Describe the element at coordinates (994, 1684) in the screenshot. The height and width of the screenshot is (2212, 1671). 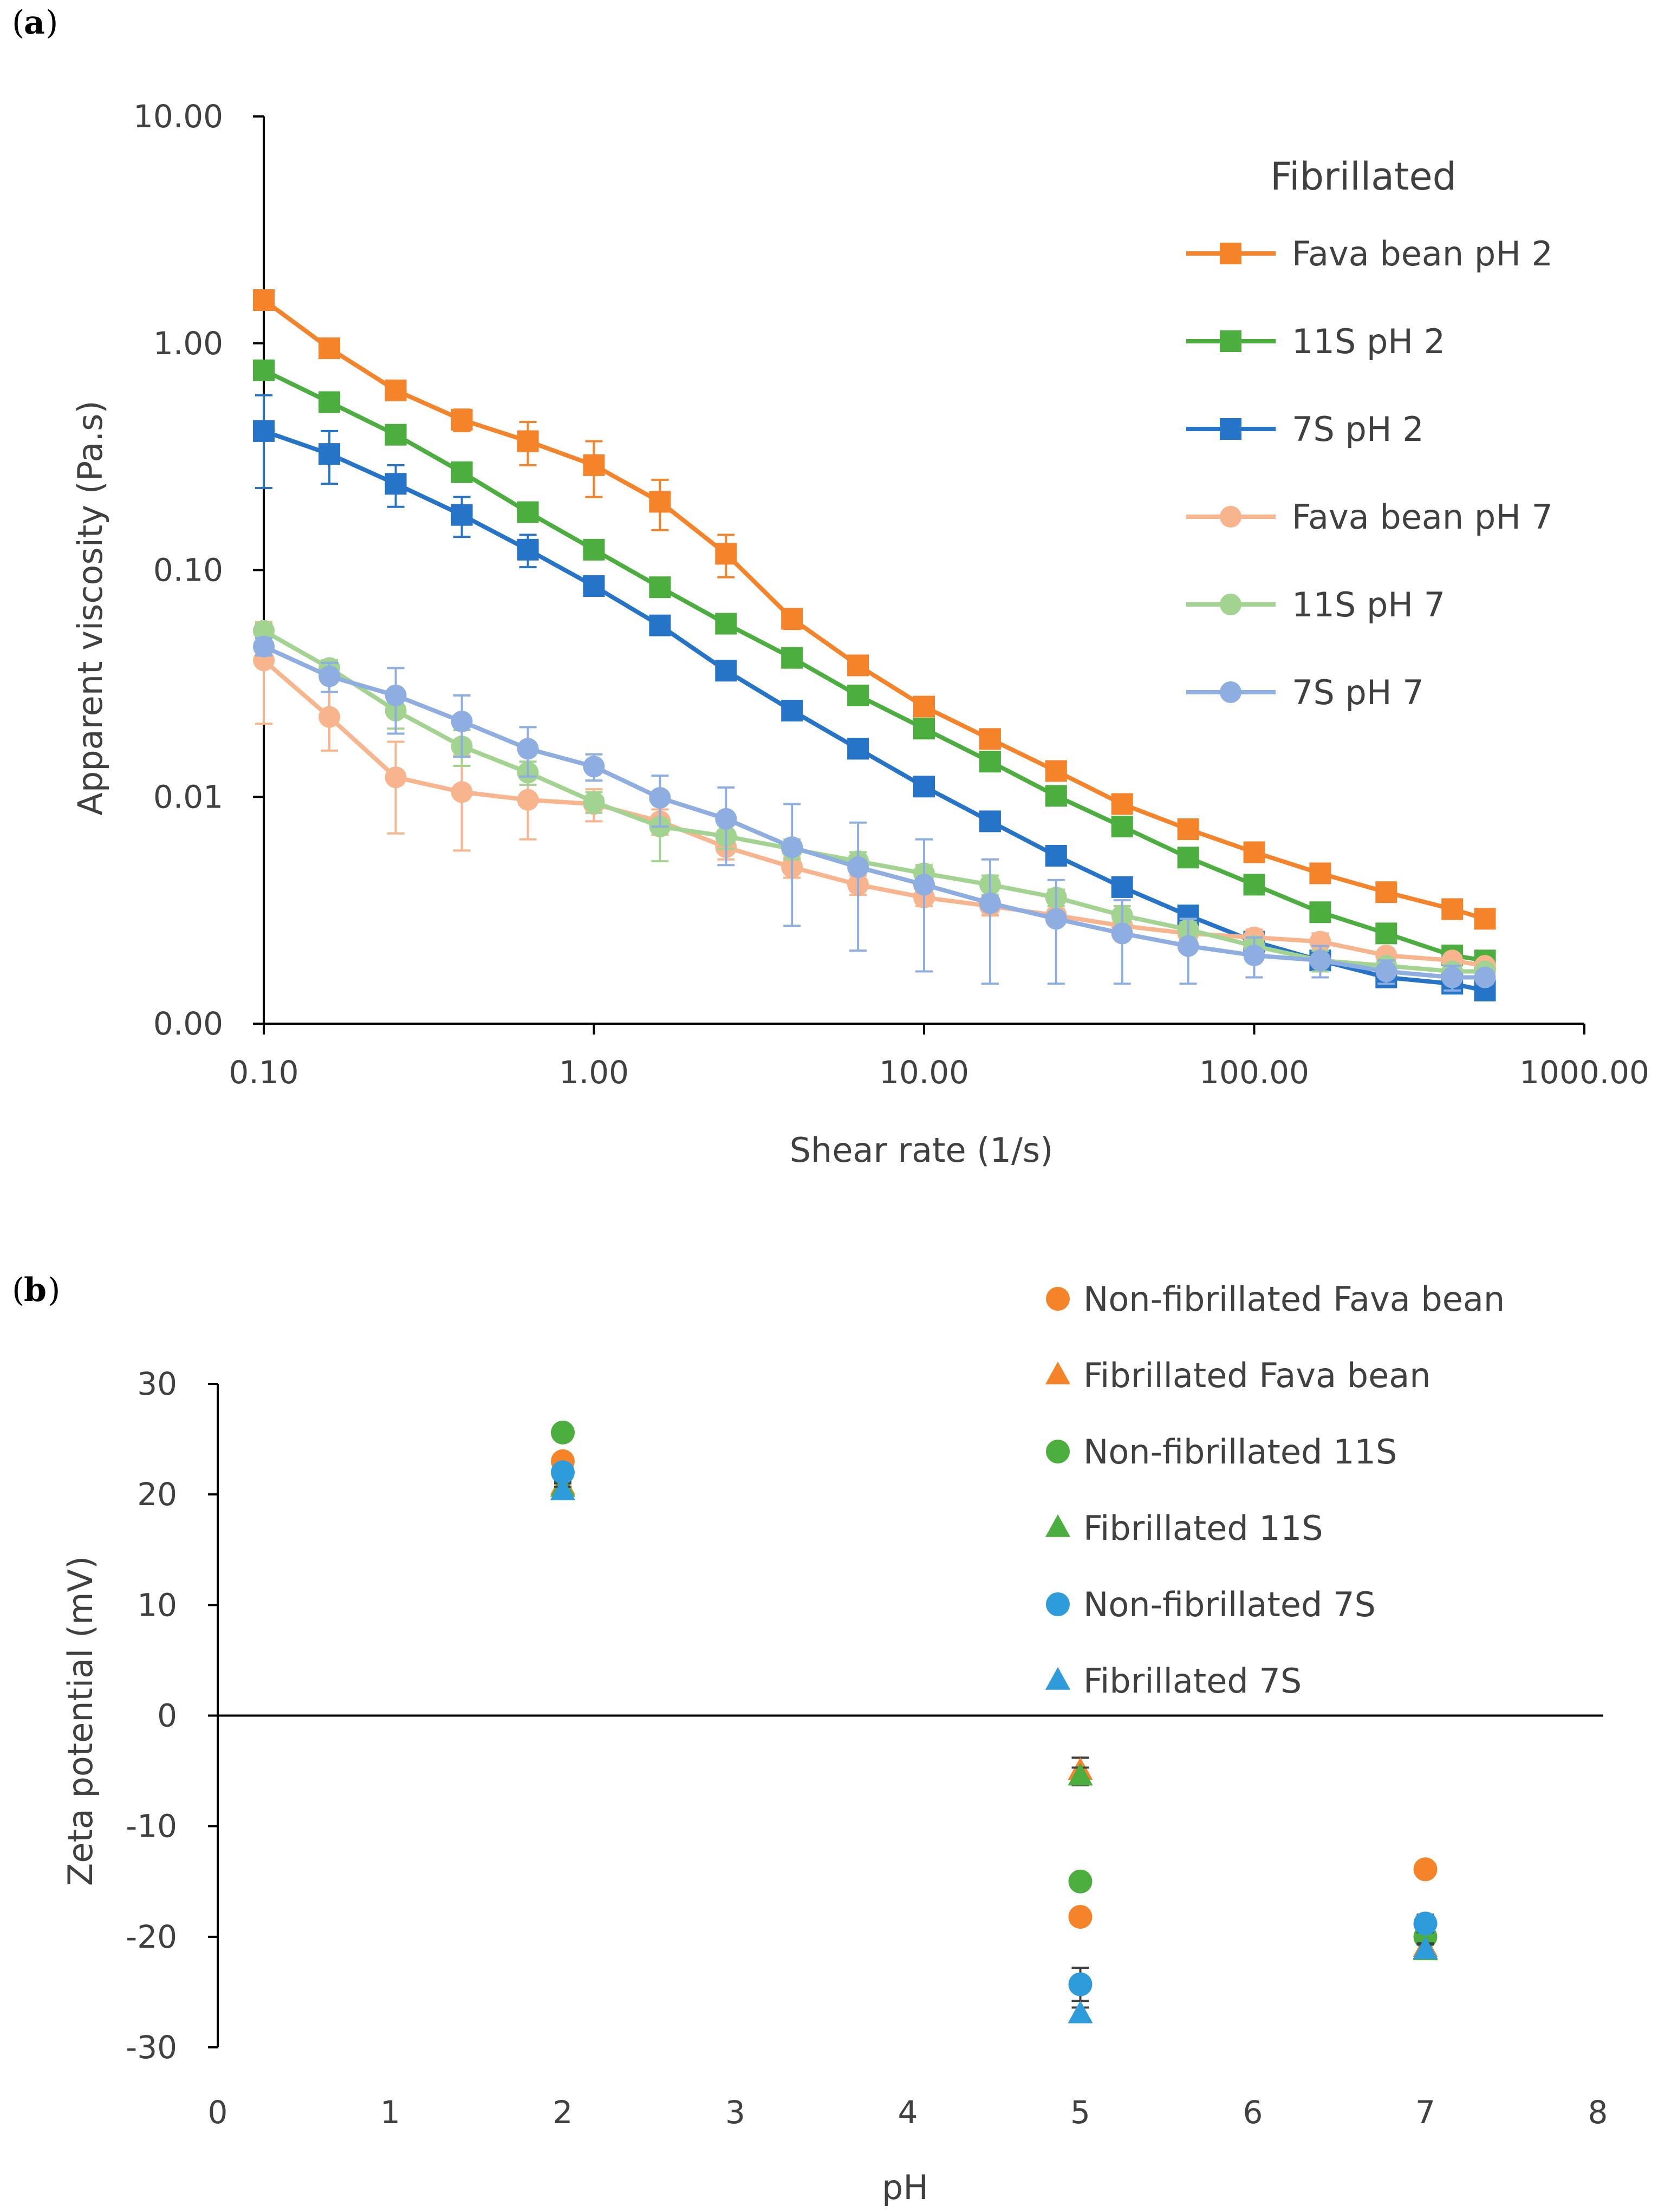
I see `series-non-fibrillated-11s` at that location.